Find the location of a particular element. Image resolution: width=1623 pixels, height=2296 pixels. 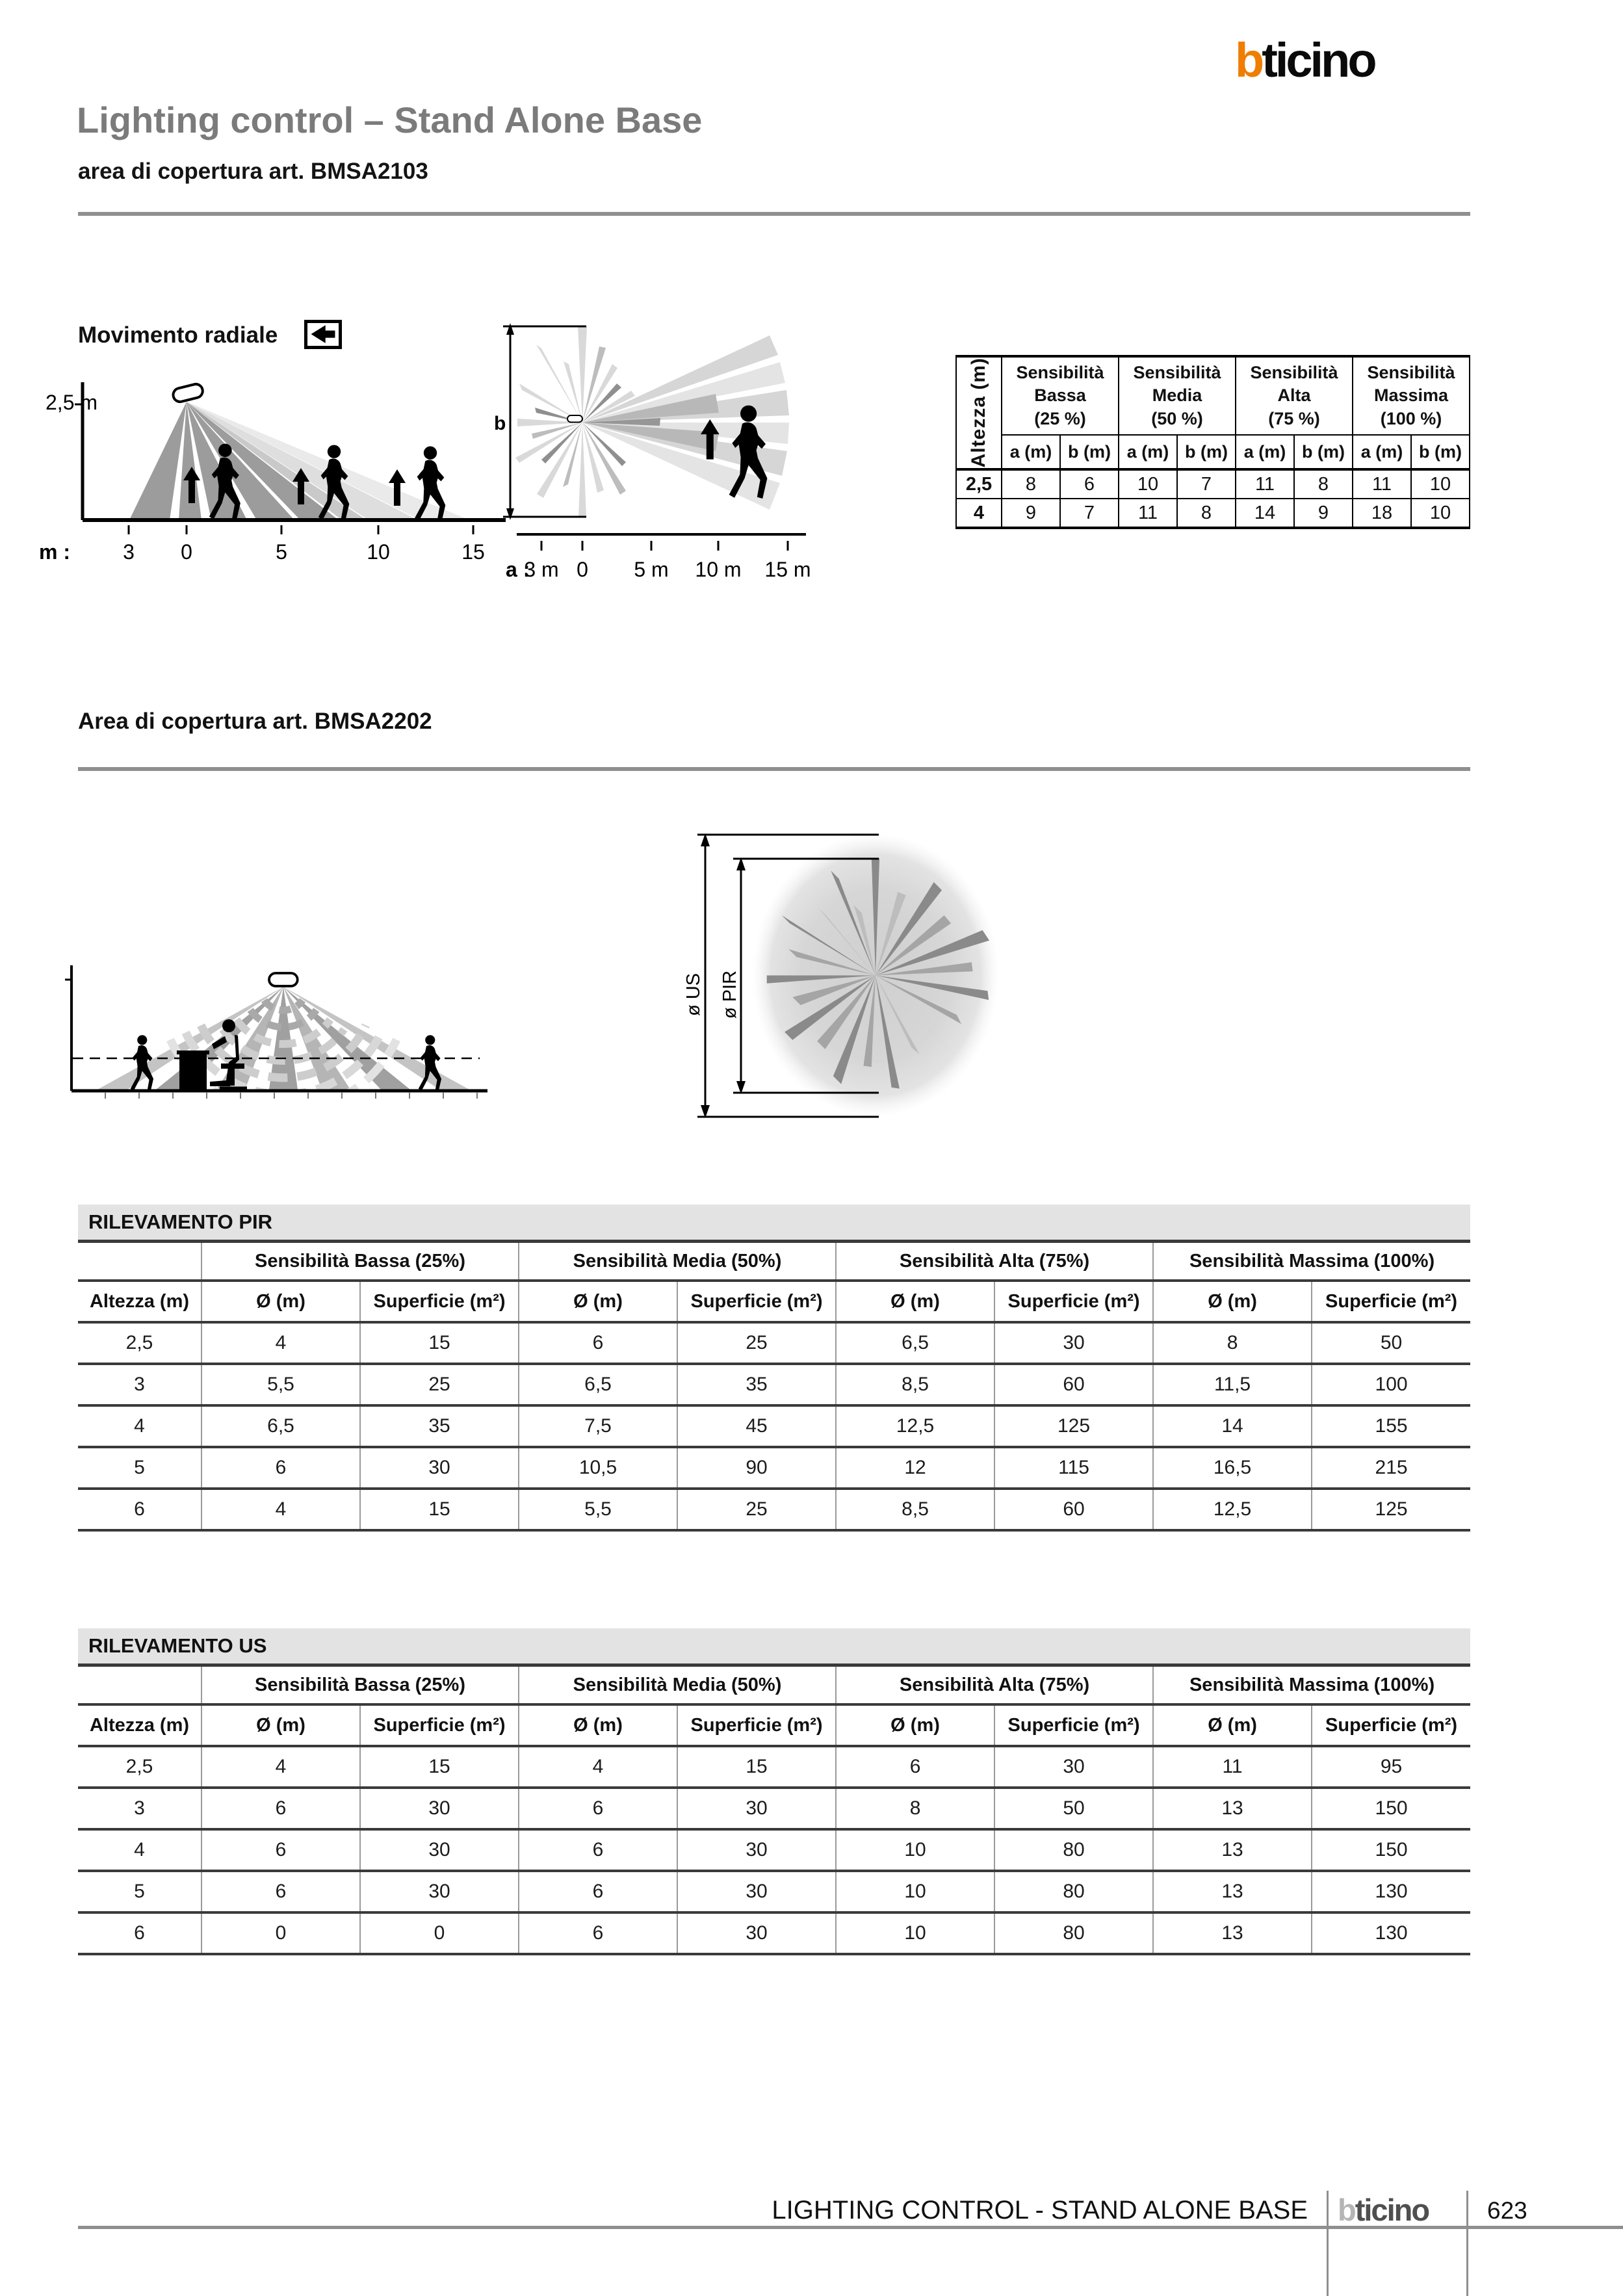

us-dimension is located at coordinates (788, 975).